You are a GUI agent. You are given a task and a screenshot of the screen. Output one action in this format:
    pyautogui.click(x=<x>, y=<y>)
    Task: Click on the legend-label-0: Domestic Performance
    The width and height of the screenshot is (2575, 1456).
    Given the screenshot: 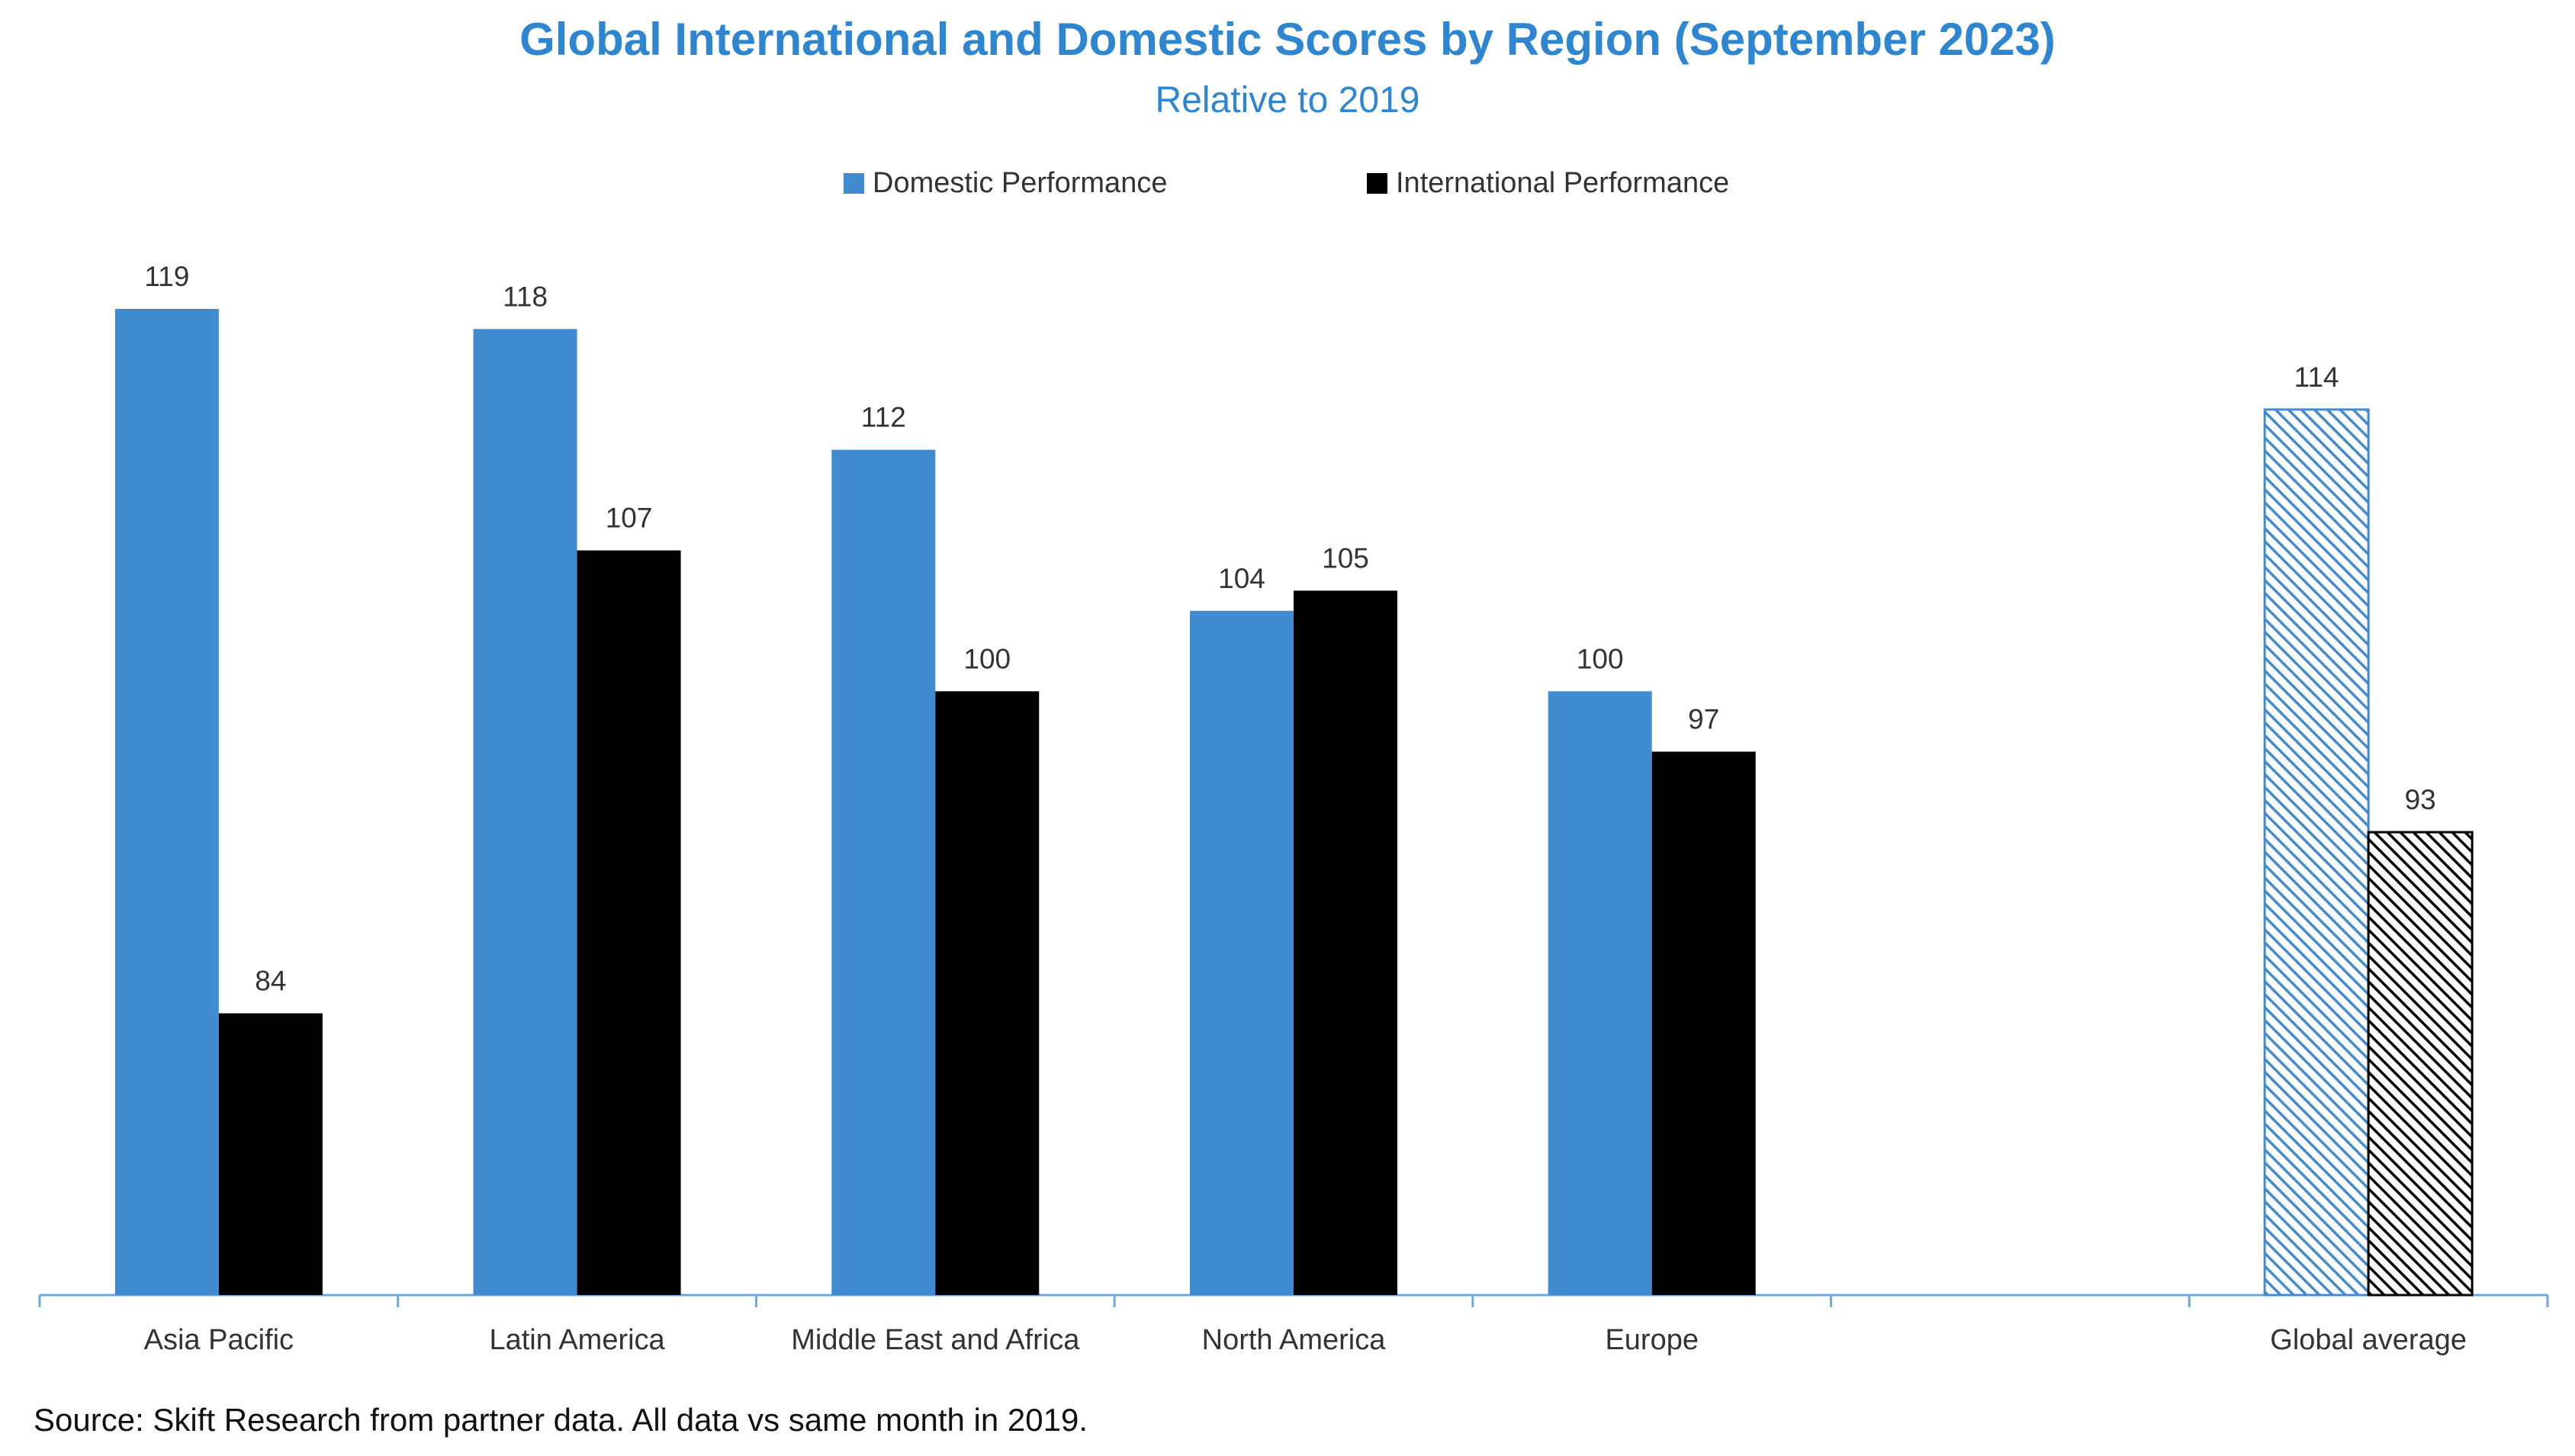 What is the action you would take?
    pyautogui.click(x=1020, y=183)
    